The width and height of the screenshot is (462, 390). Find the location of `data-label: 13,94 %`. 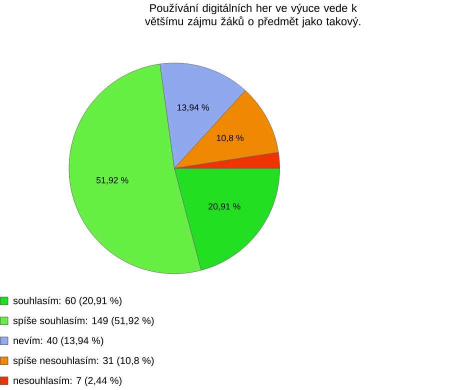

data-label: 13,94 % is located at coordinates (194, 108).